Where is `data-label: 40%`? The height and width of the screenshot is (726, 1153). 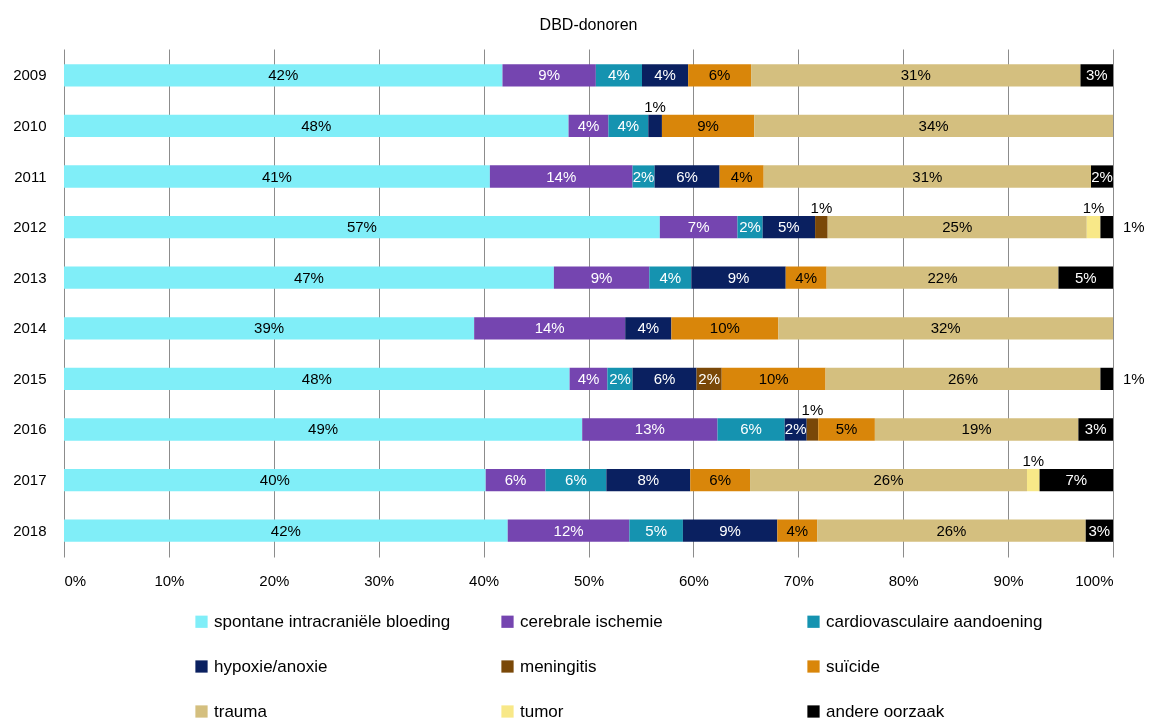 data-label: 40% is located at coordinates (274, 480).